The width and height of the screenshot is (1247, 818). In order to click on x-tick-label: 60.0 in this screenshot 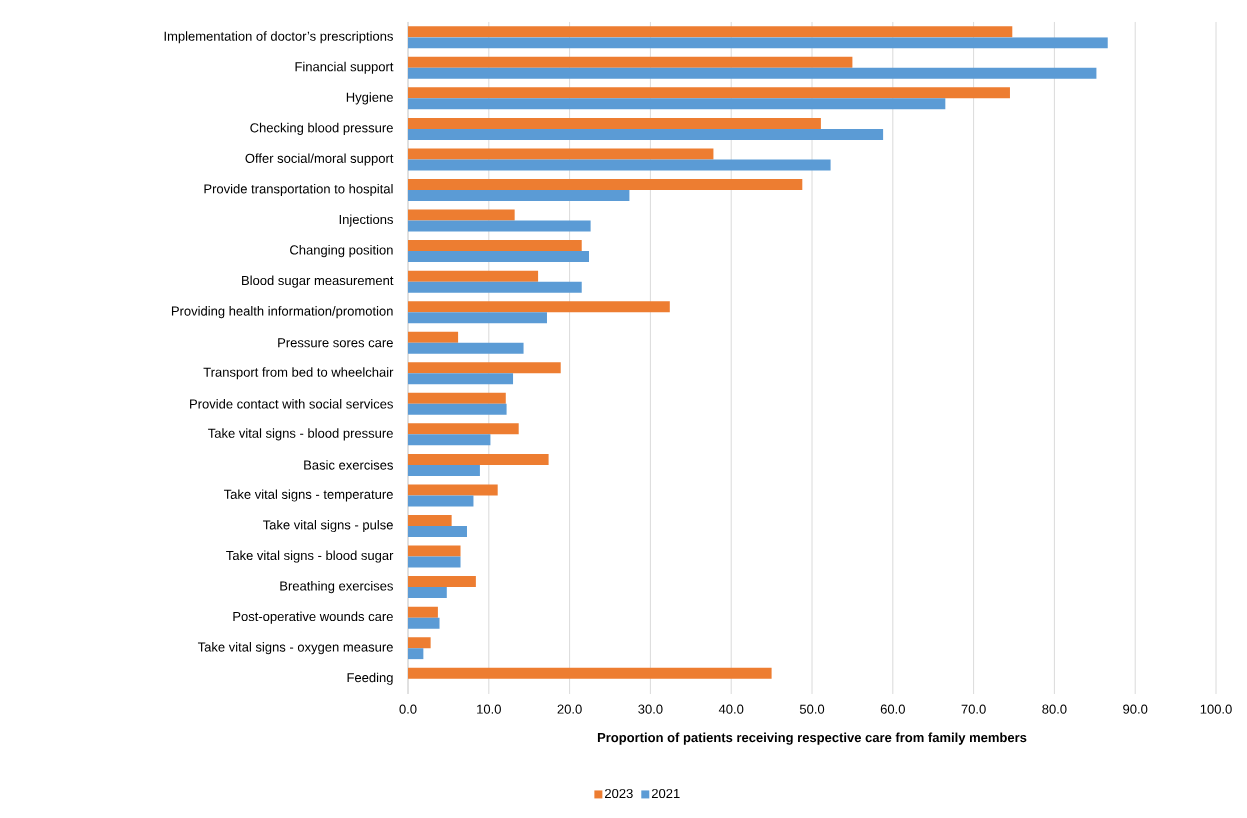, I will do `click(892, 709)`.